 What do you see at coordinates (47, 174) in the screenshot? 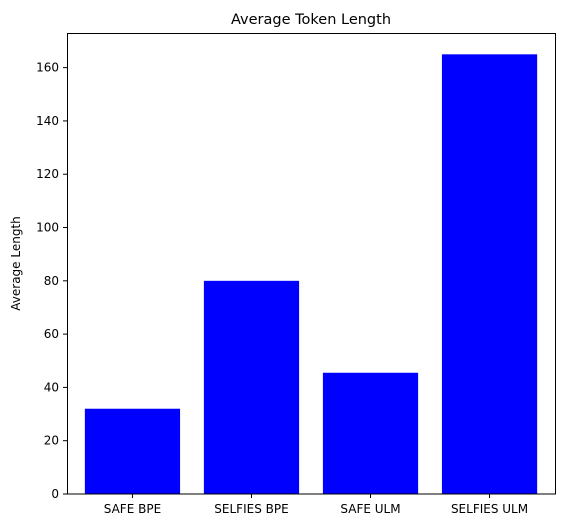
I see `y-tick-label: 120` at bounding box center [47, 174].